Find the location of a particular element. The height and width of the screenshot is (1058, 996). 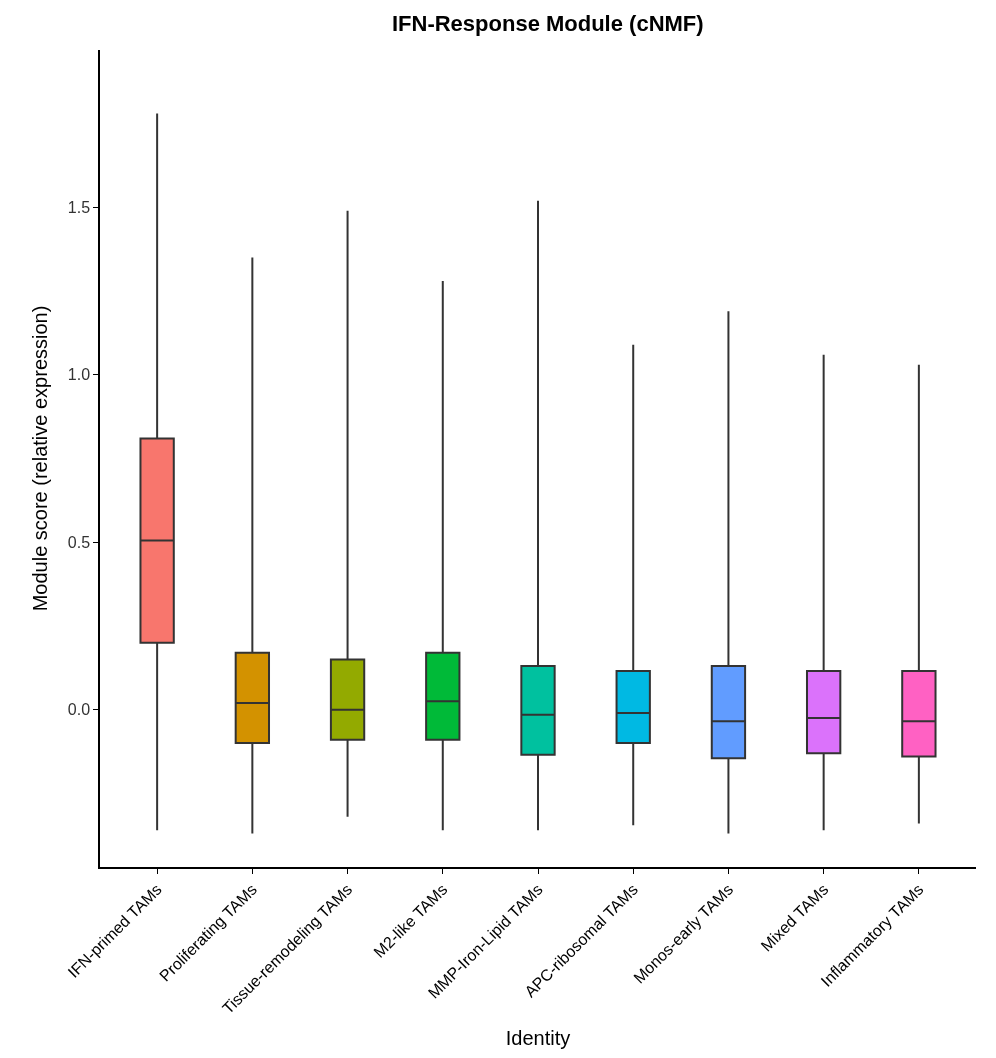

y-tick-label: 0.5 is located at coordinates (79, 542).